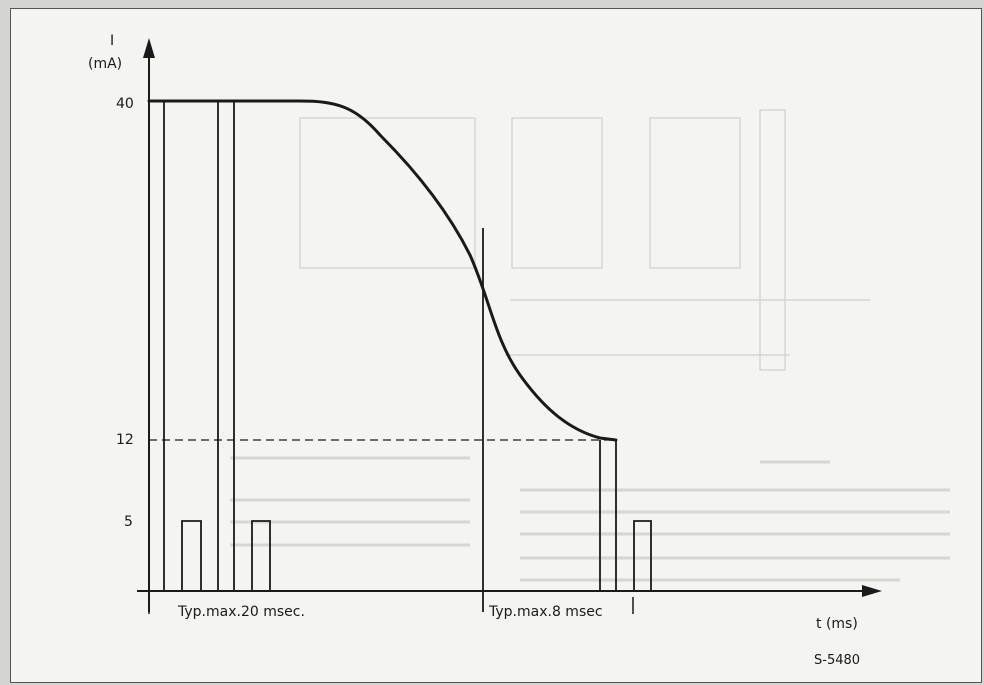 Image resolution: width=984 pixels, height=685 pixels. Describe the element at coordinates (872, 591) in the screenshot. I see `x-axis-arrow-icon` at that location.